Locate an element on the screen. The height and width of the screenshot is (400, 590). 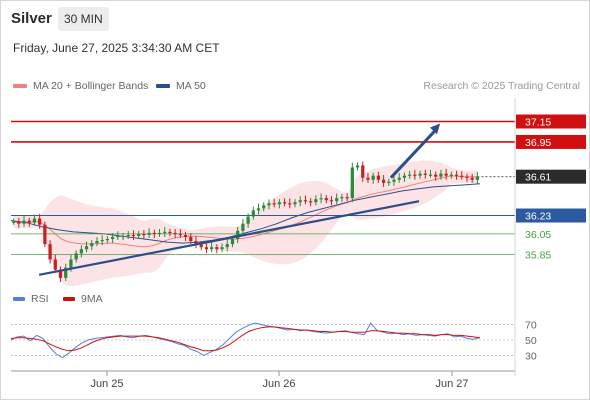
timeframe-badge: 30 MIN is located at coordinates (83, 19).